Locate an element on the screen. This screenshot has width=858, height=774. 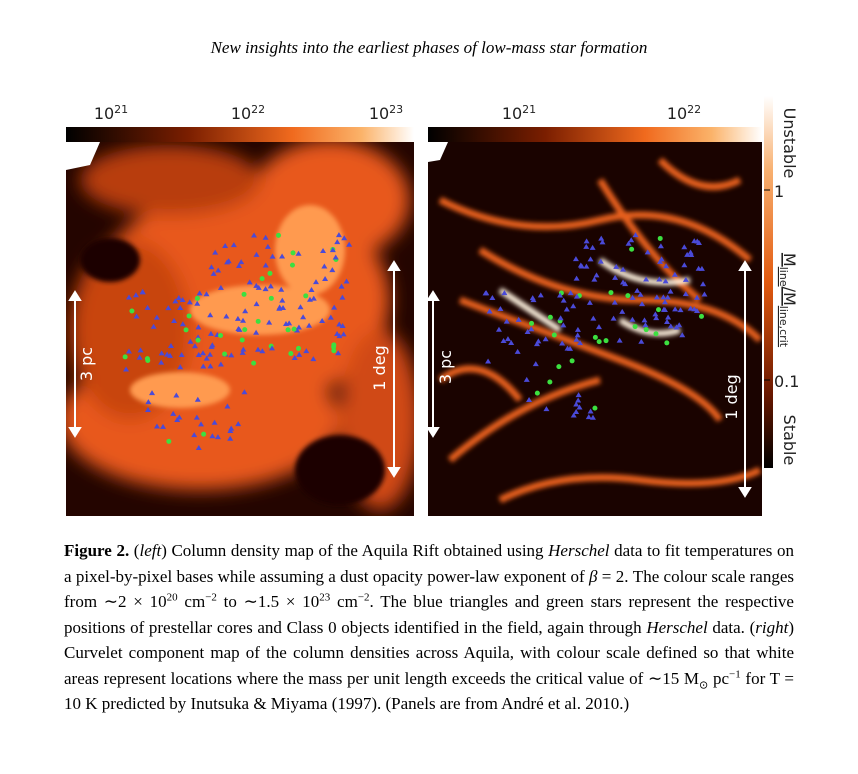
quantity-part: line is located at coordinates (783, 277).